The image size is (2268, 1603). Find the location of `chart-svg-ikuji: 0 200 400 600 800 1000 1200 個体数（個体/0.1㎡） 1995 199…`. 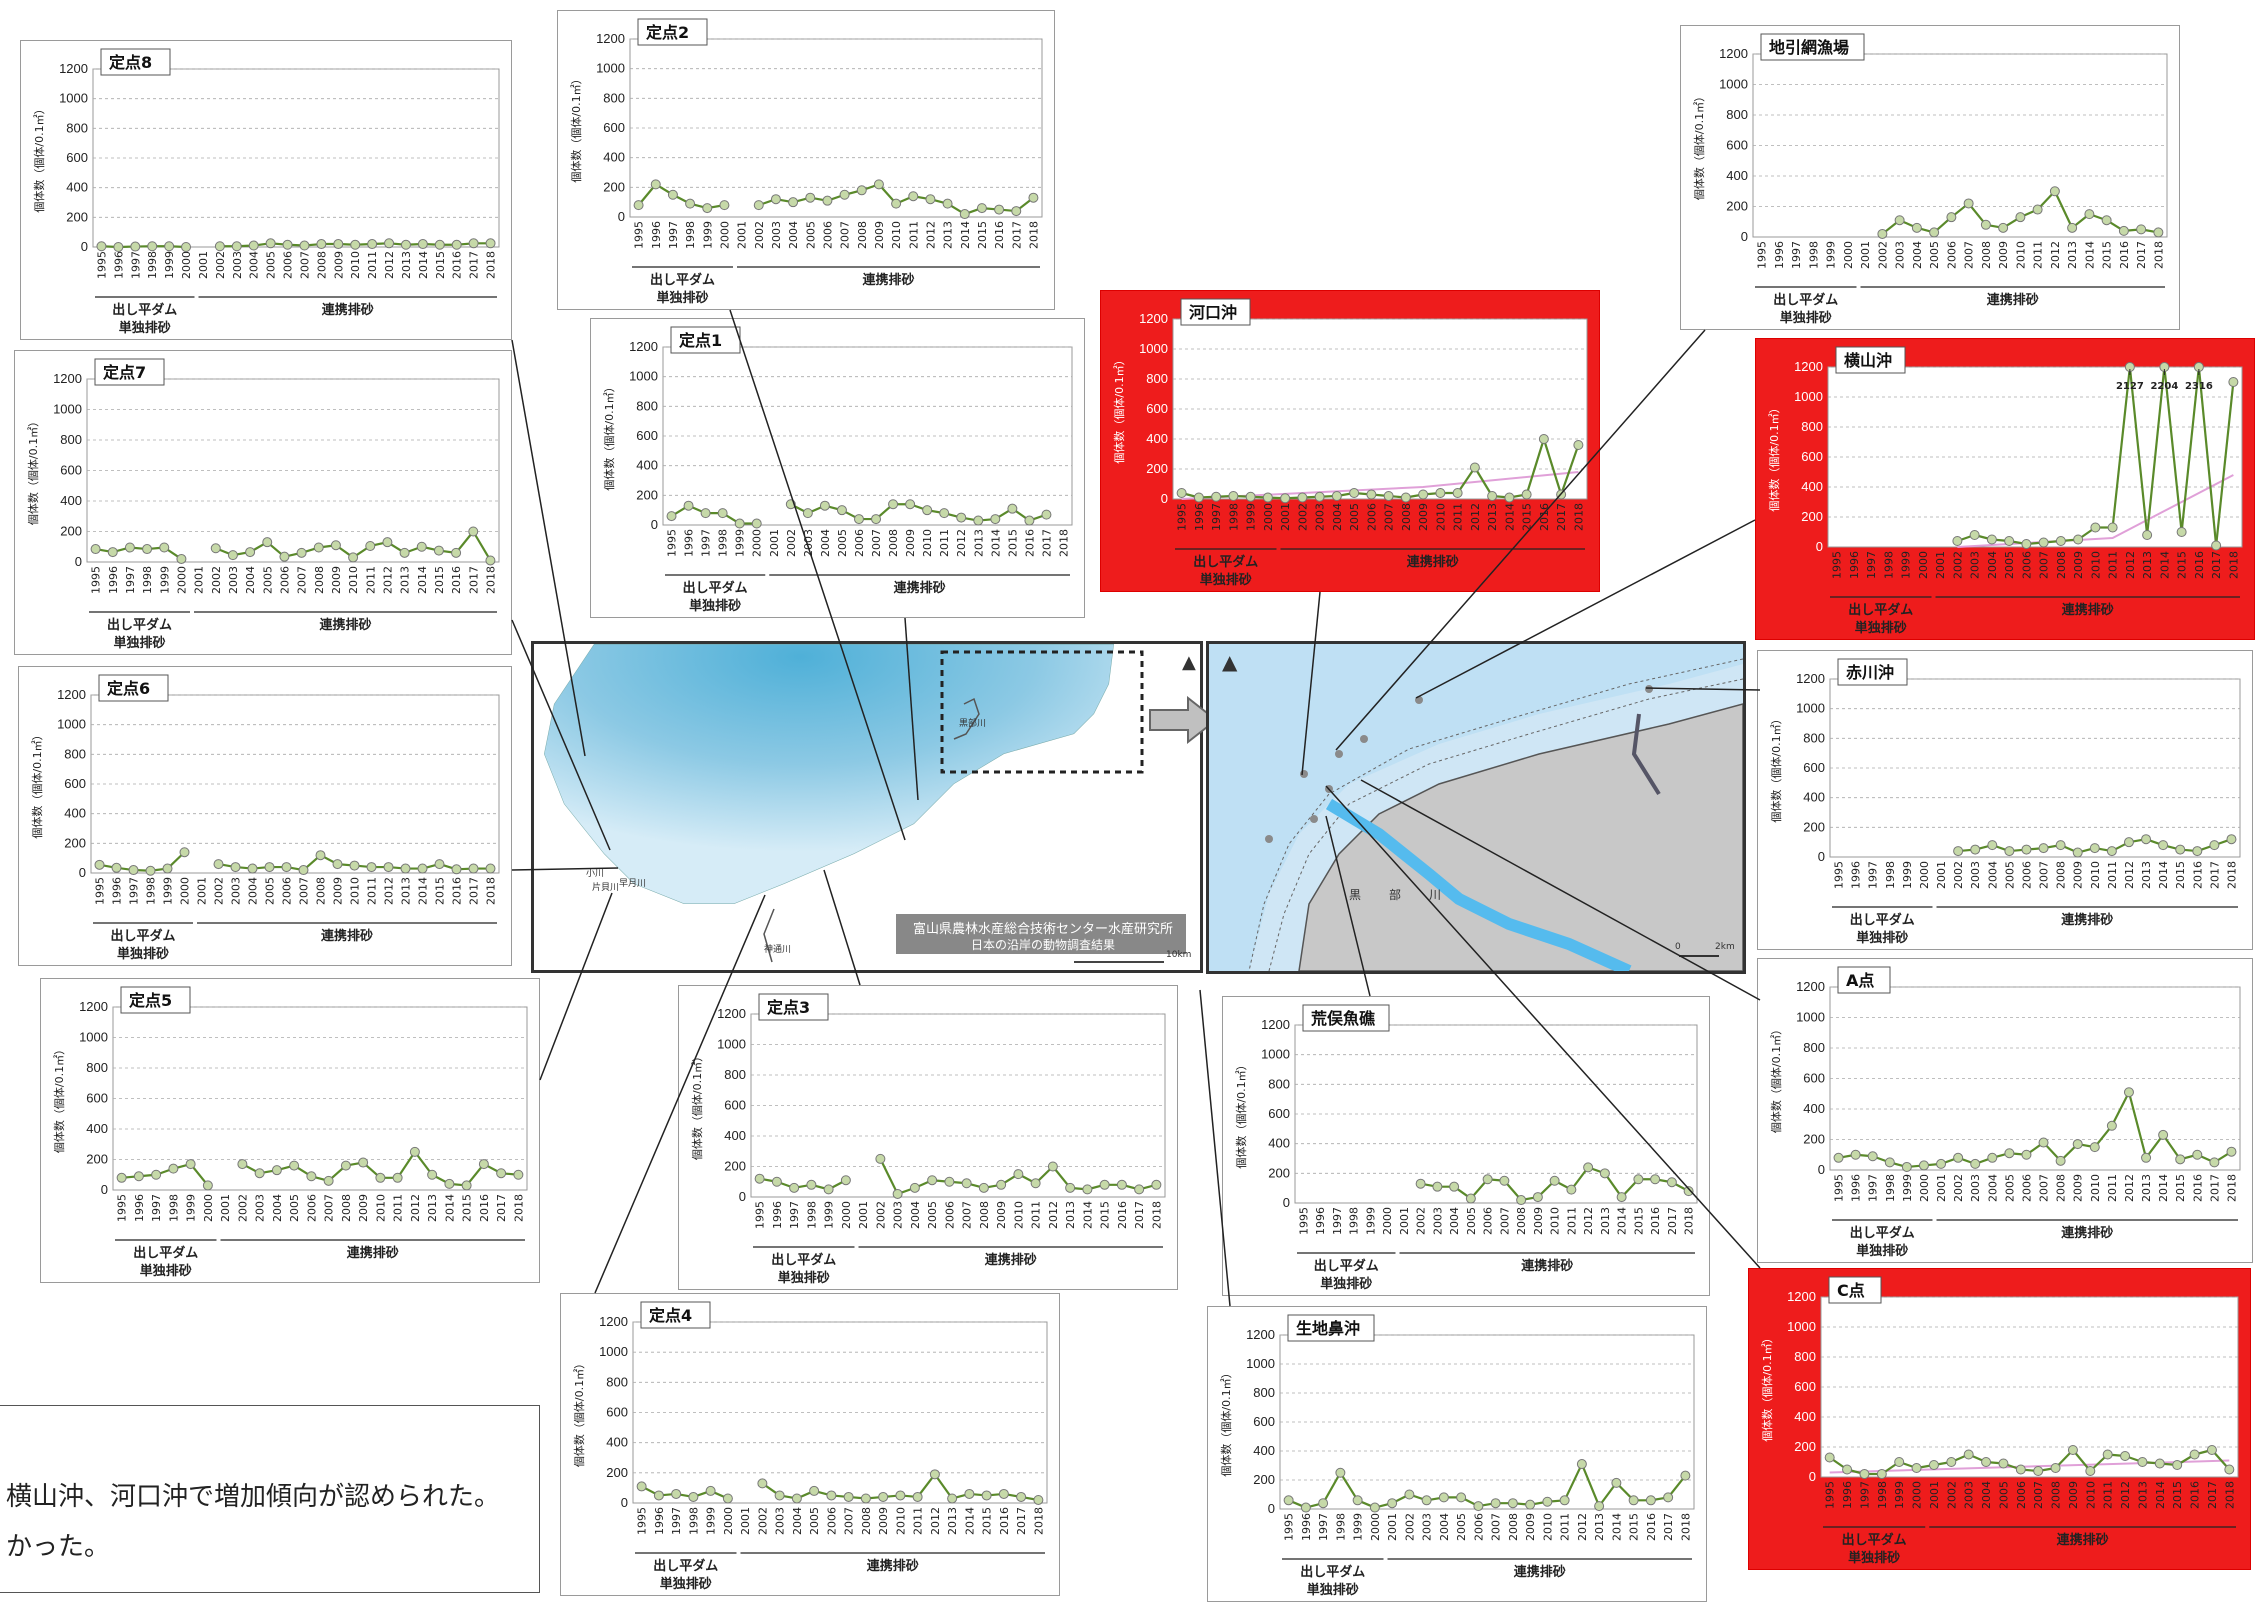

chart-svg-ikuji: 0 200 400 600 800 1000 1200 個体数（個体/0.1㎡） 1995 199… is located at coordinates (1457, 1456).